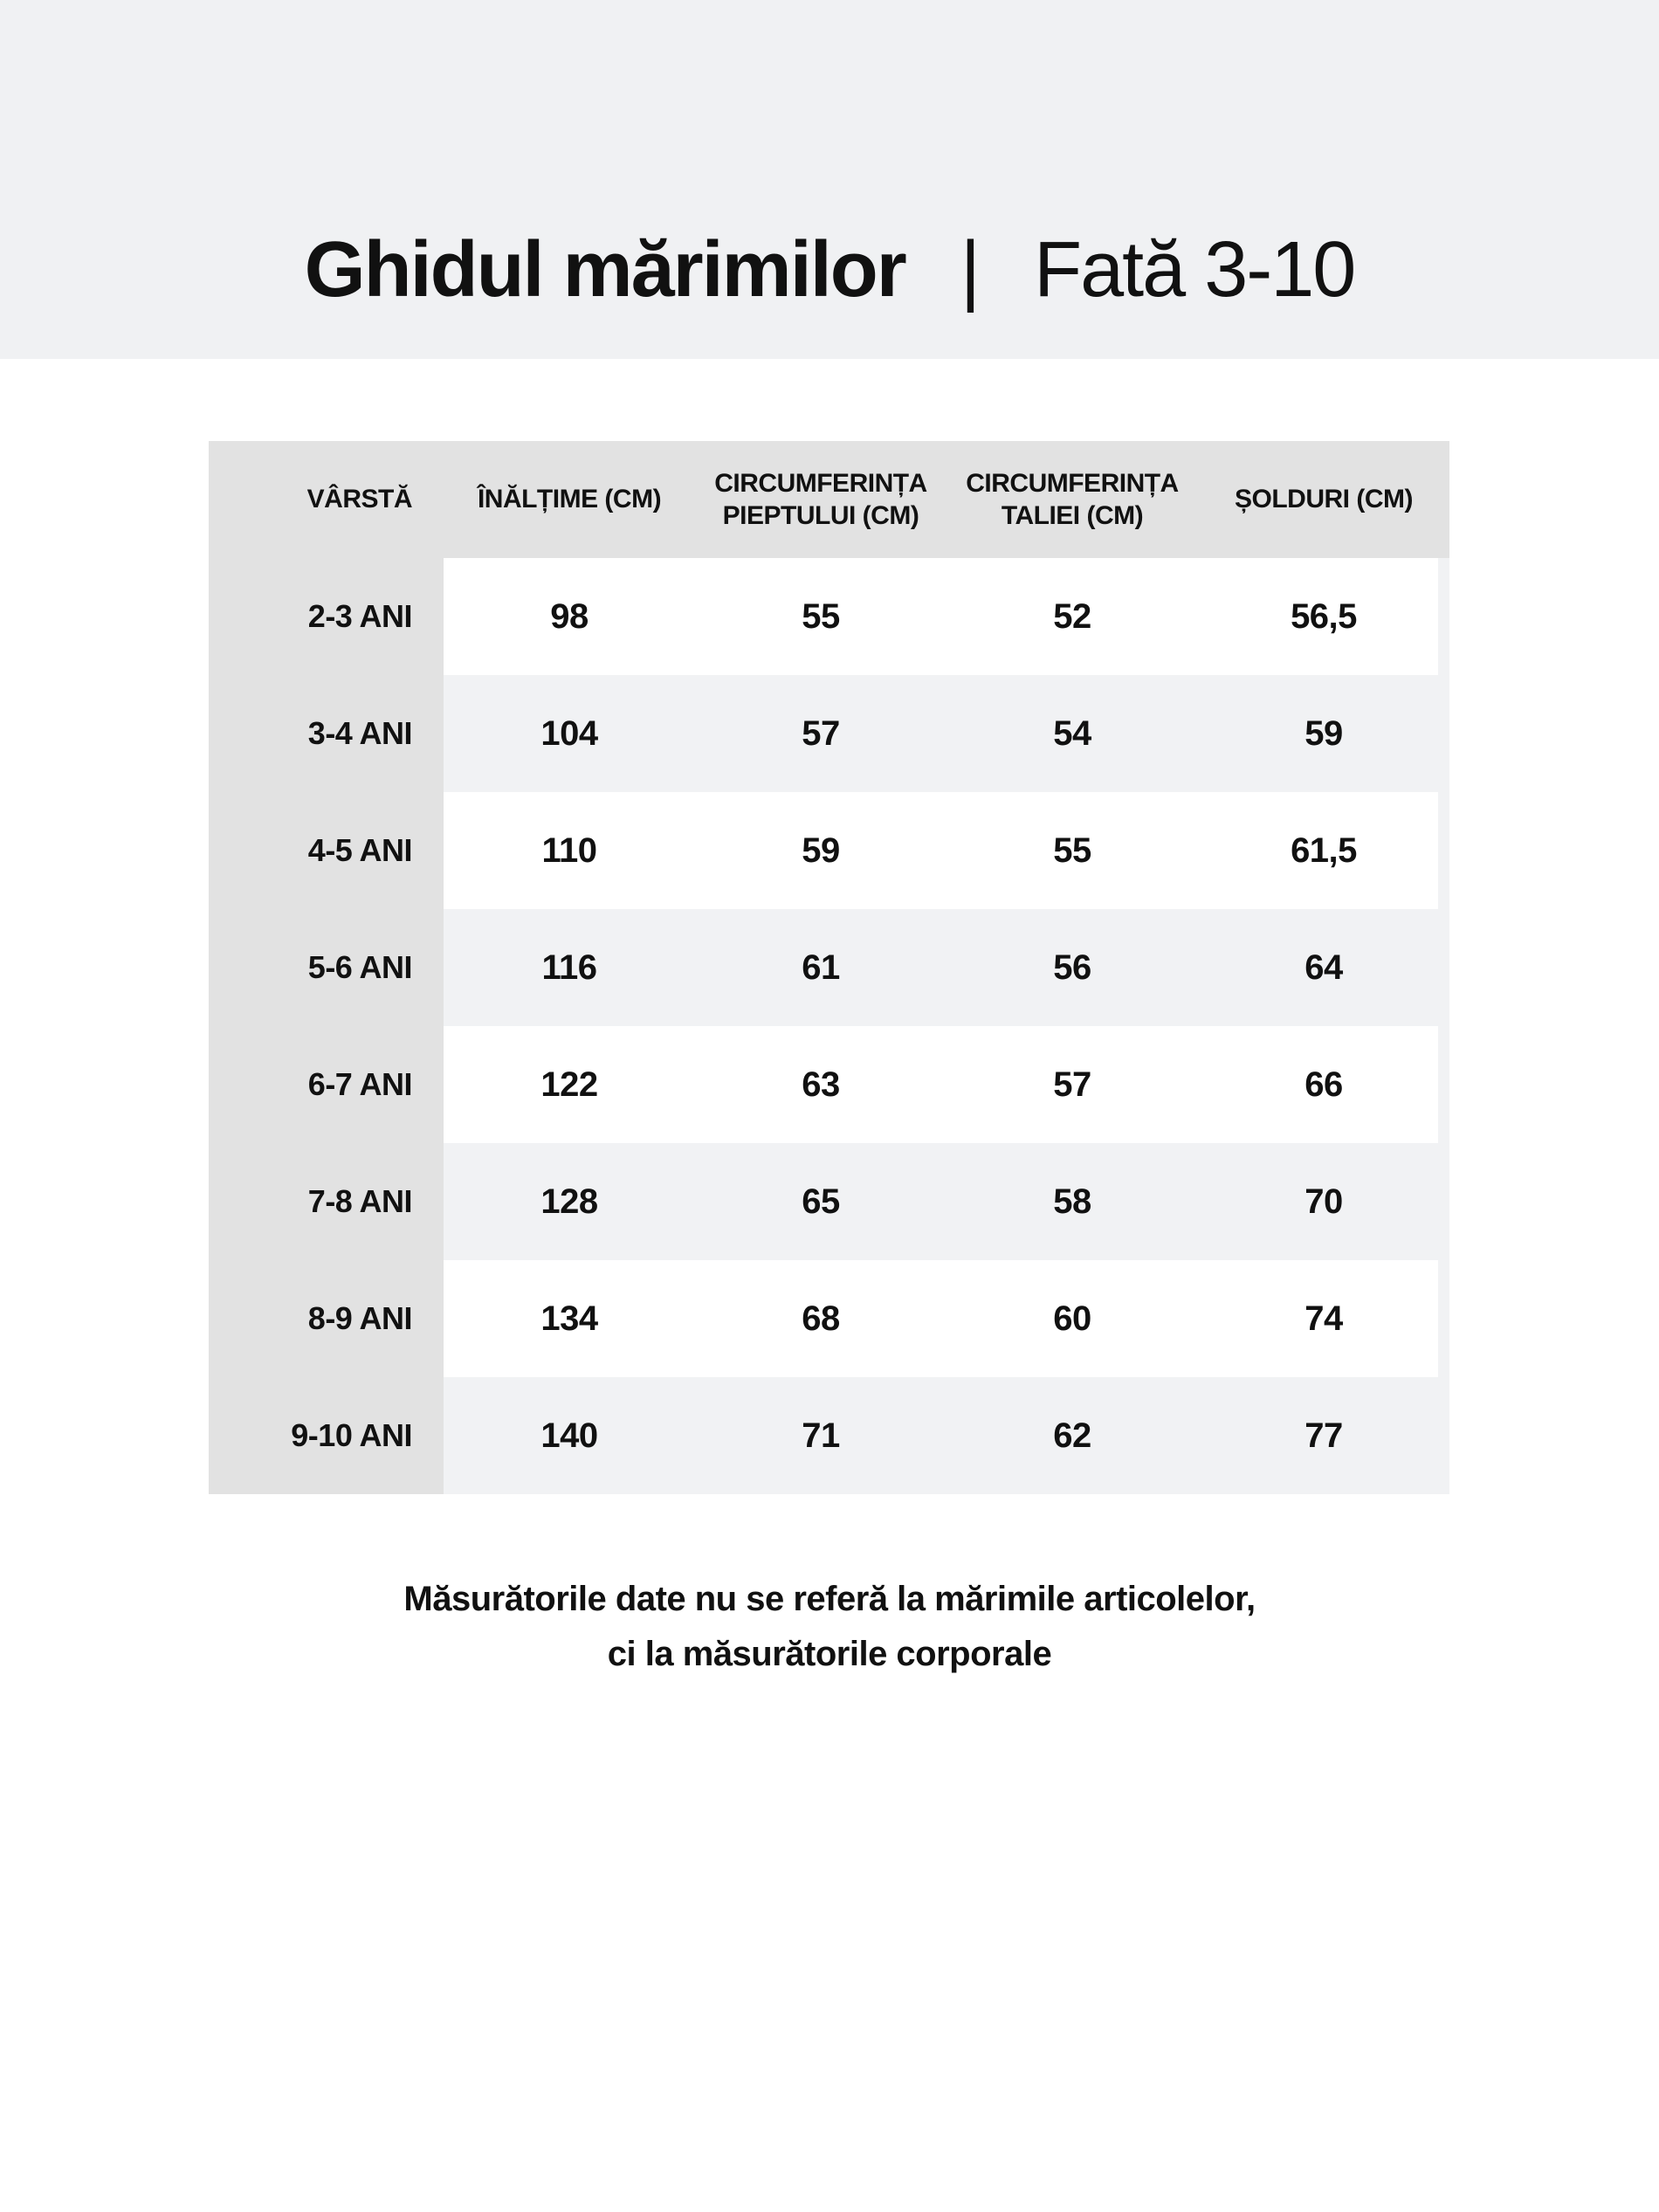 This screenshot has height=2212, width=1659. Describe the element at coordinates (569, 1318) in the screenshot. I see `height-cell: 134` at that location.